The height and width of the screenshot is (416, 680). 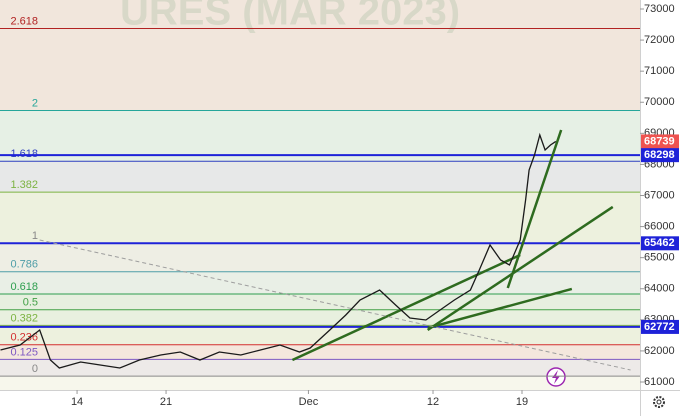 What do you see at coordinates (77, 402) in the screenshot?
I see `x-tick-label: 14` at bounding box center [77, 402].